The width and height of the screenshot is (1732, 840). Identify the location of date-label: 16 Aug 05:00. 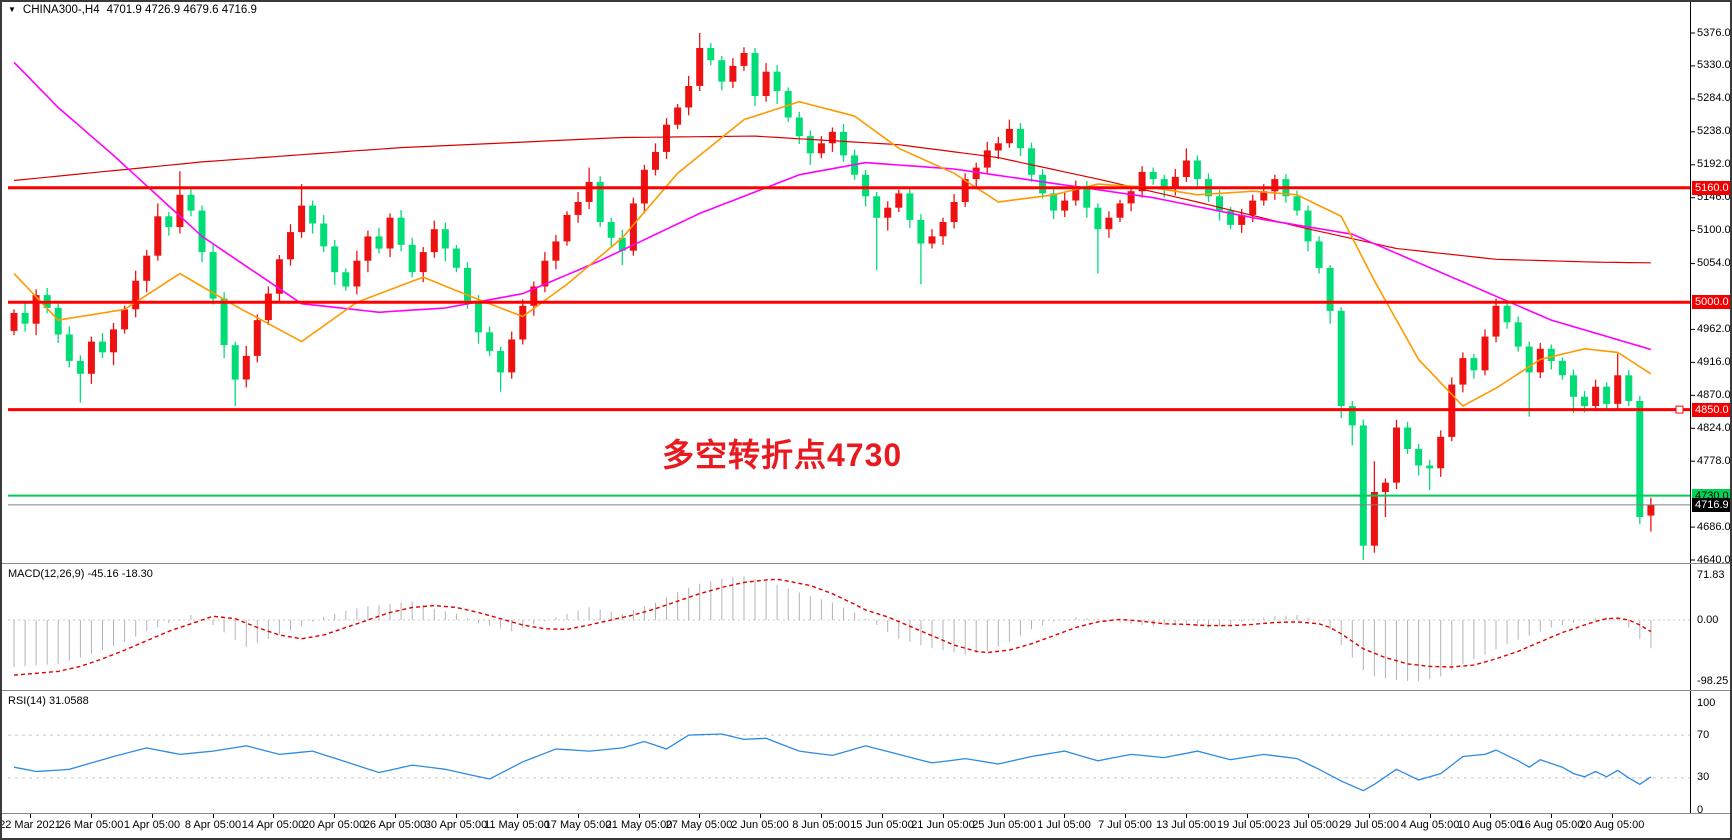
(1551, 825).